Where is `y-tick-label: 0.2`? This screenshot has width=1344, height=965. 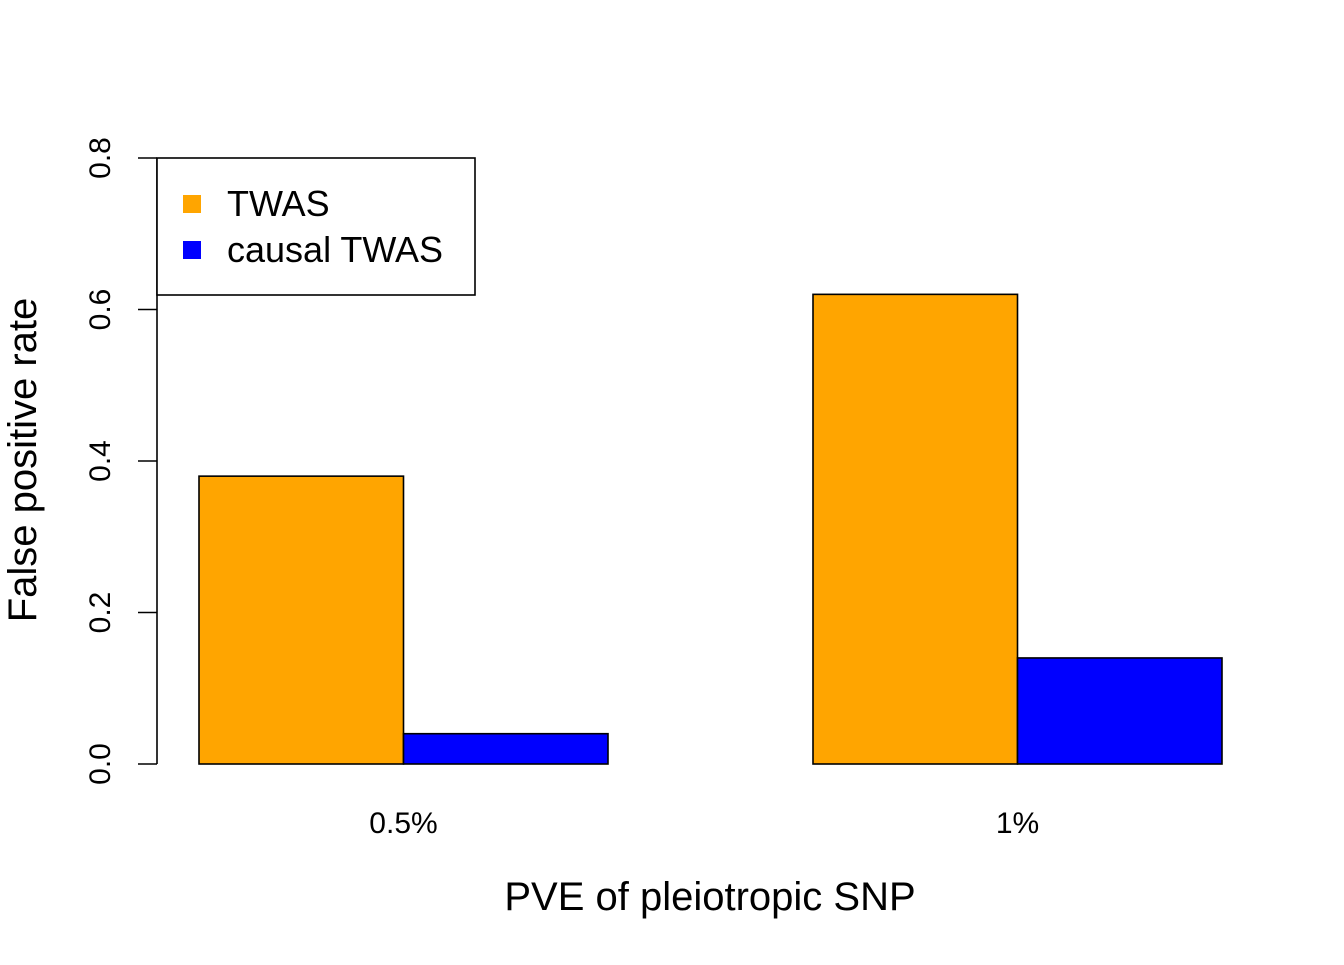 y-tick-label: 0.2 is located at coordinates (100, 613).